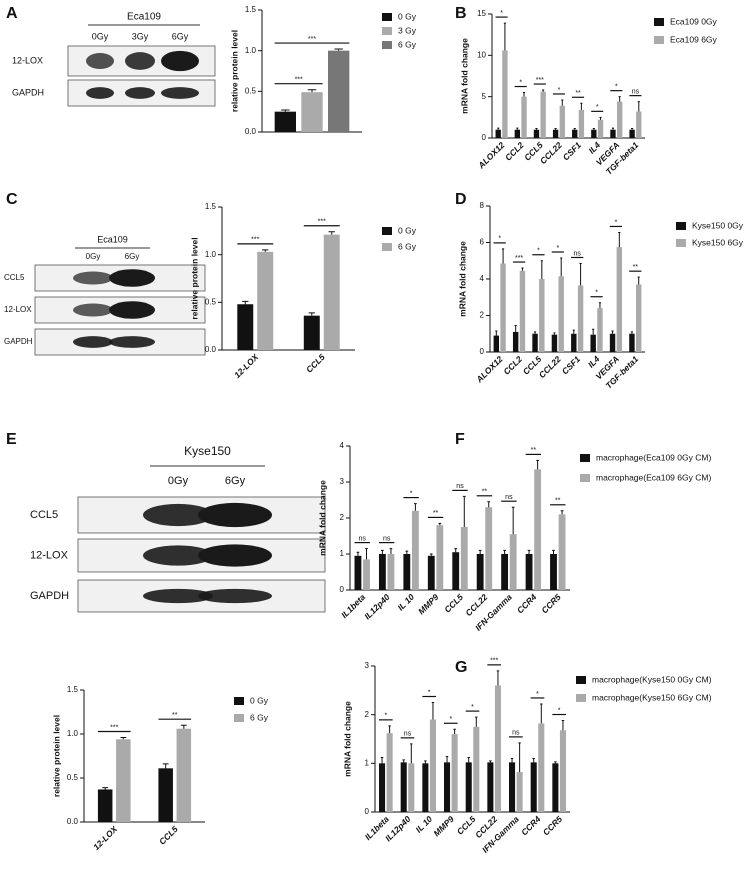 The width and height of the screenshot is (753, 896). Describe the element at coordinates (49, 555) in the screenshot. I see `blot-row-label: 12-LOX` at that location.